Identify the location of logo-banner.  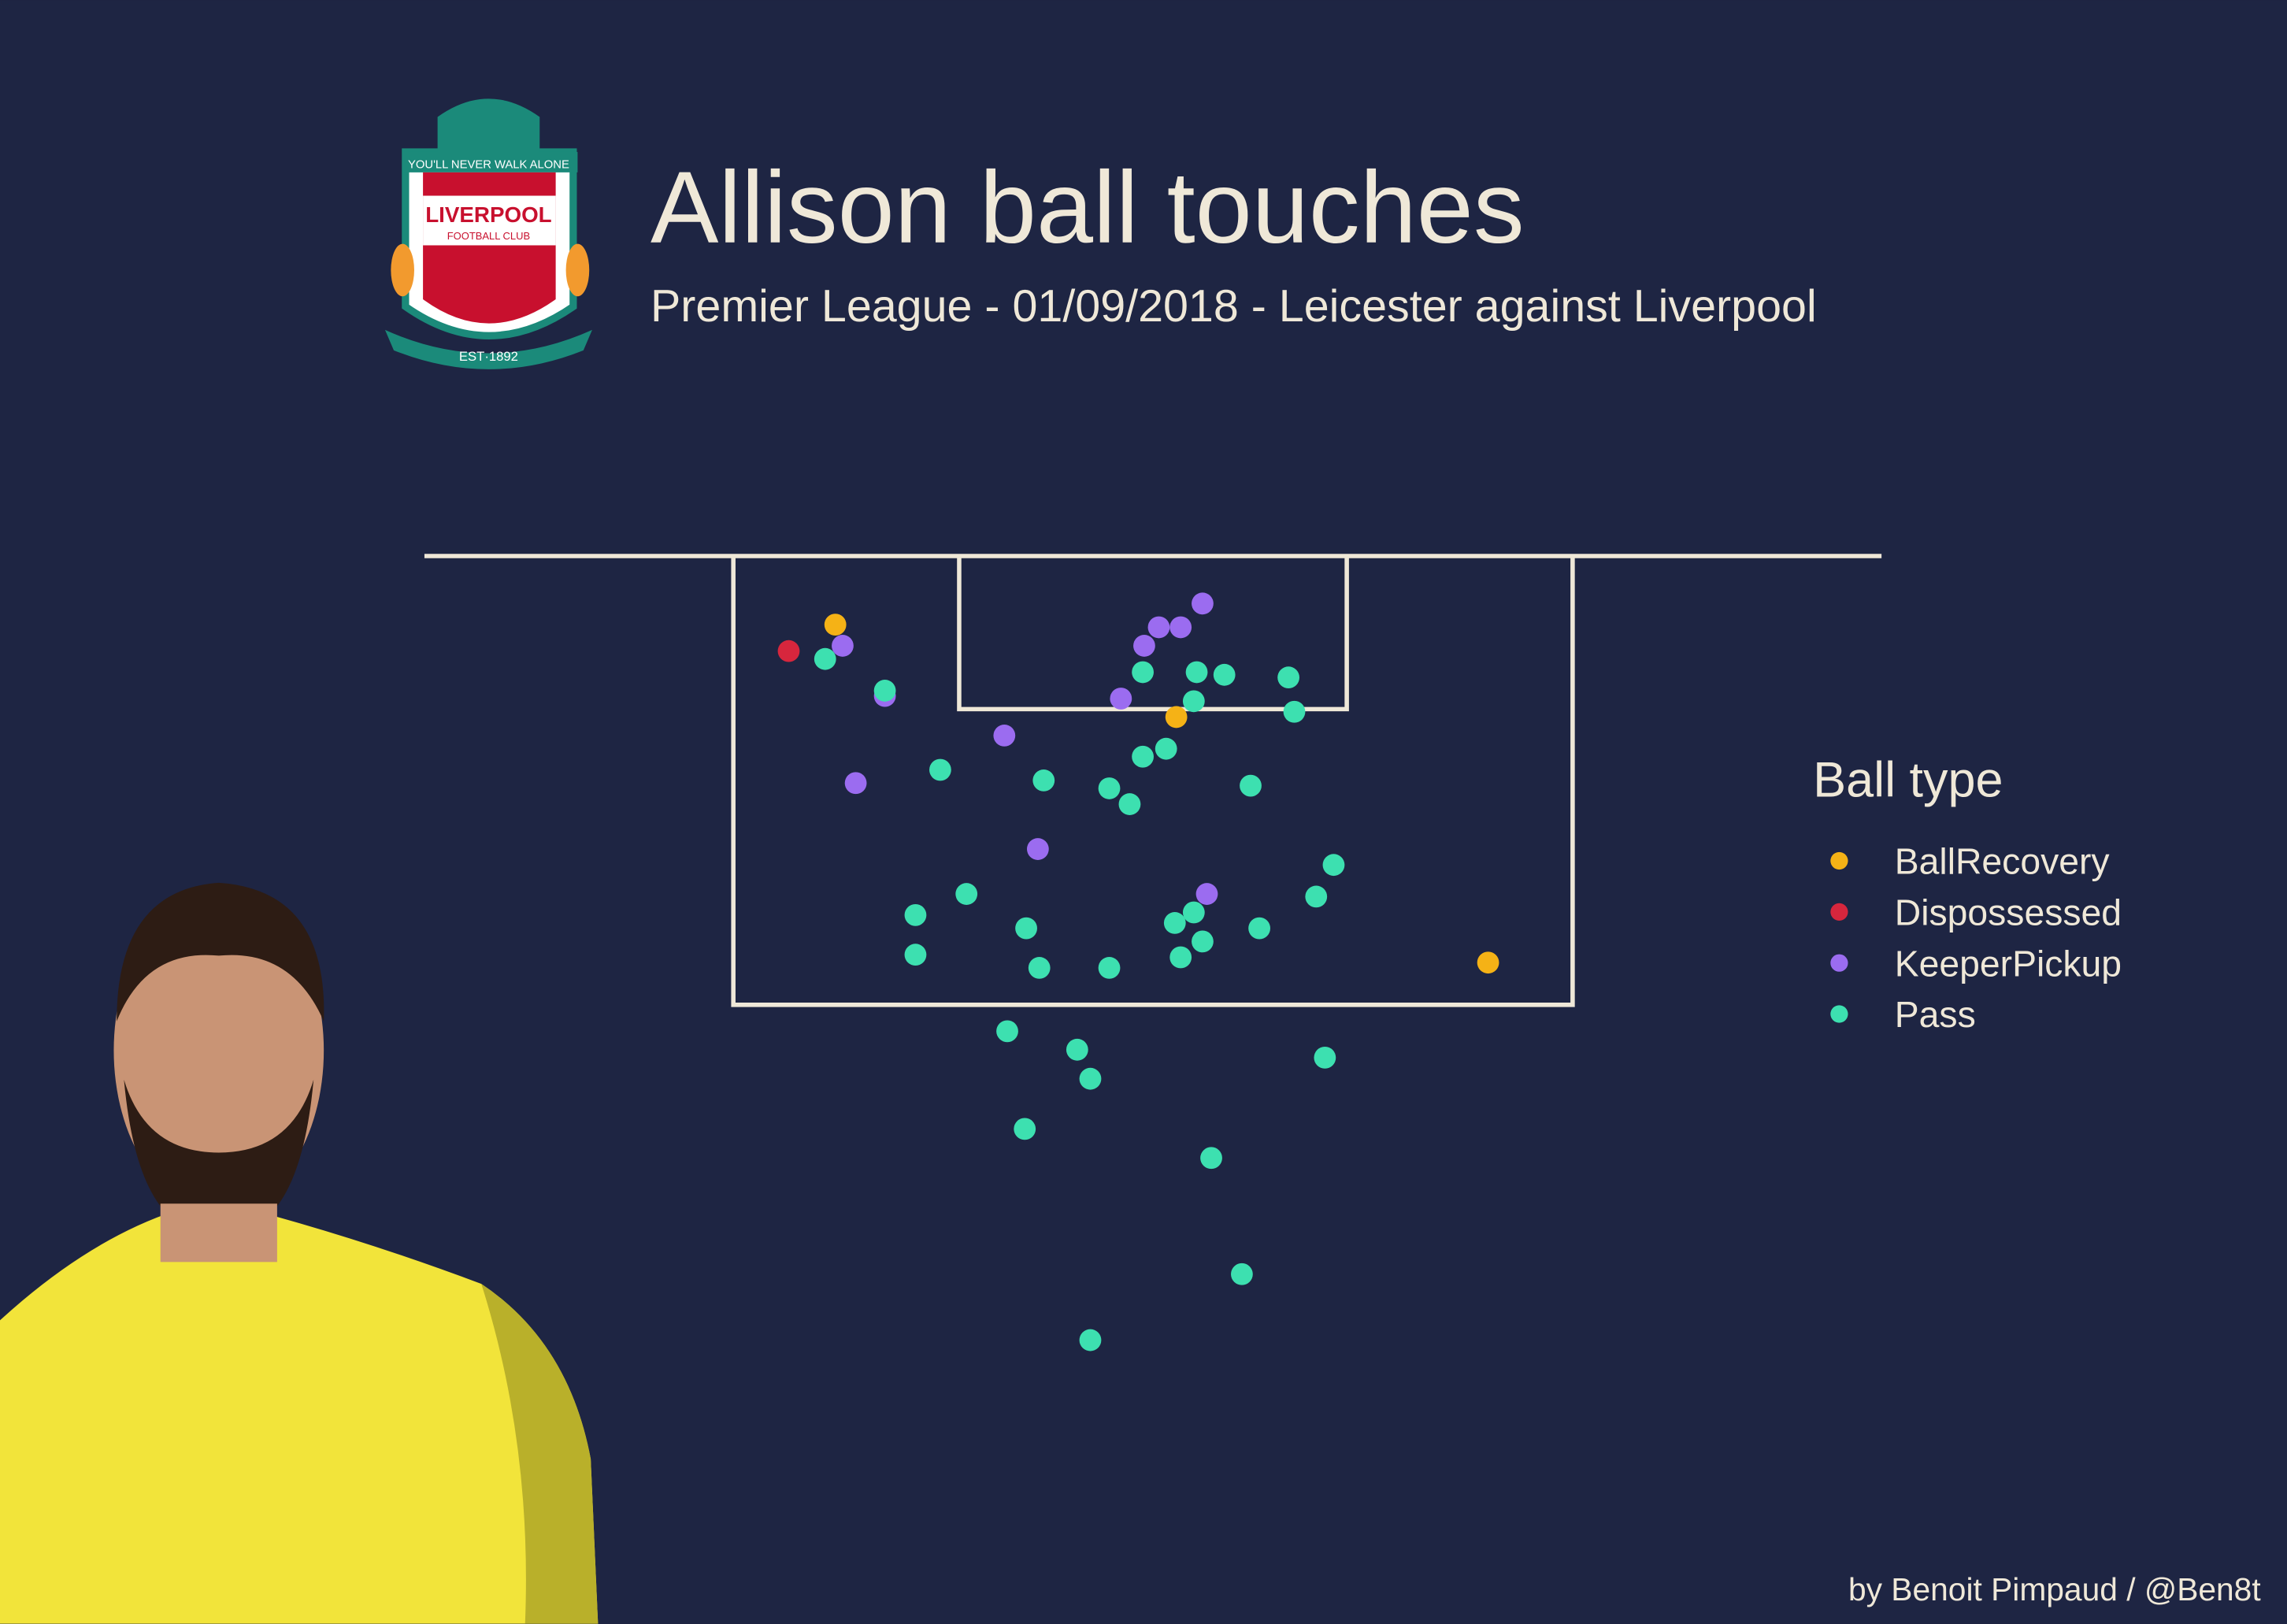
(490, 161).